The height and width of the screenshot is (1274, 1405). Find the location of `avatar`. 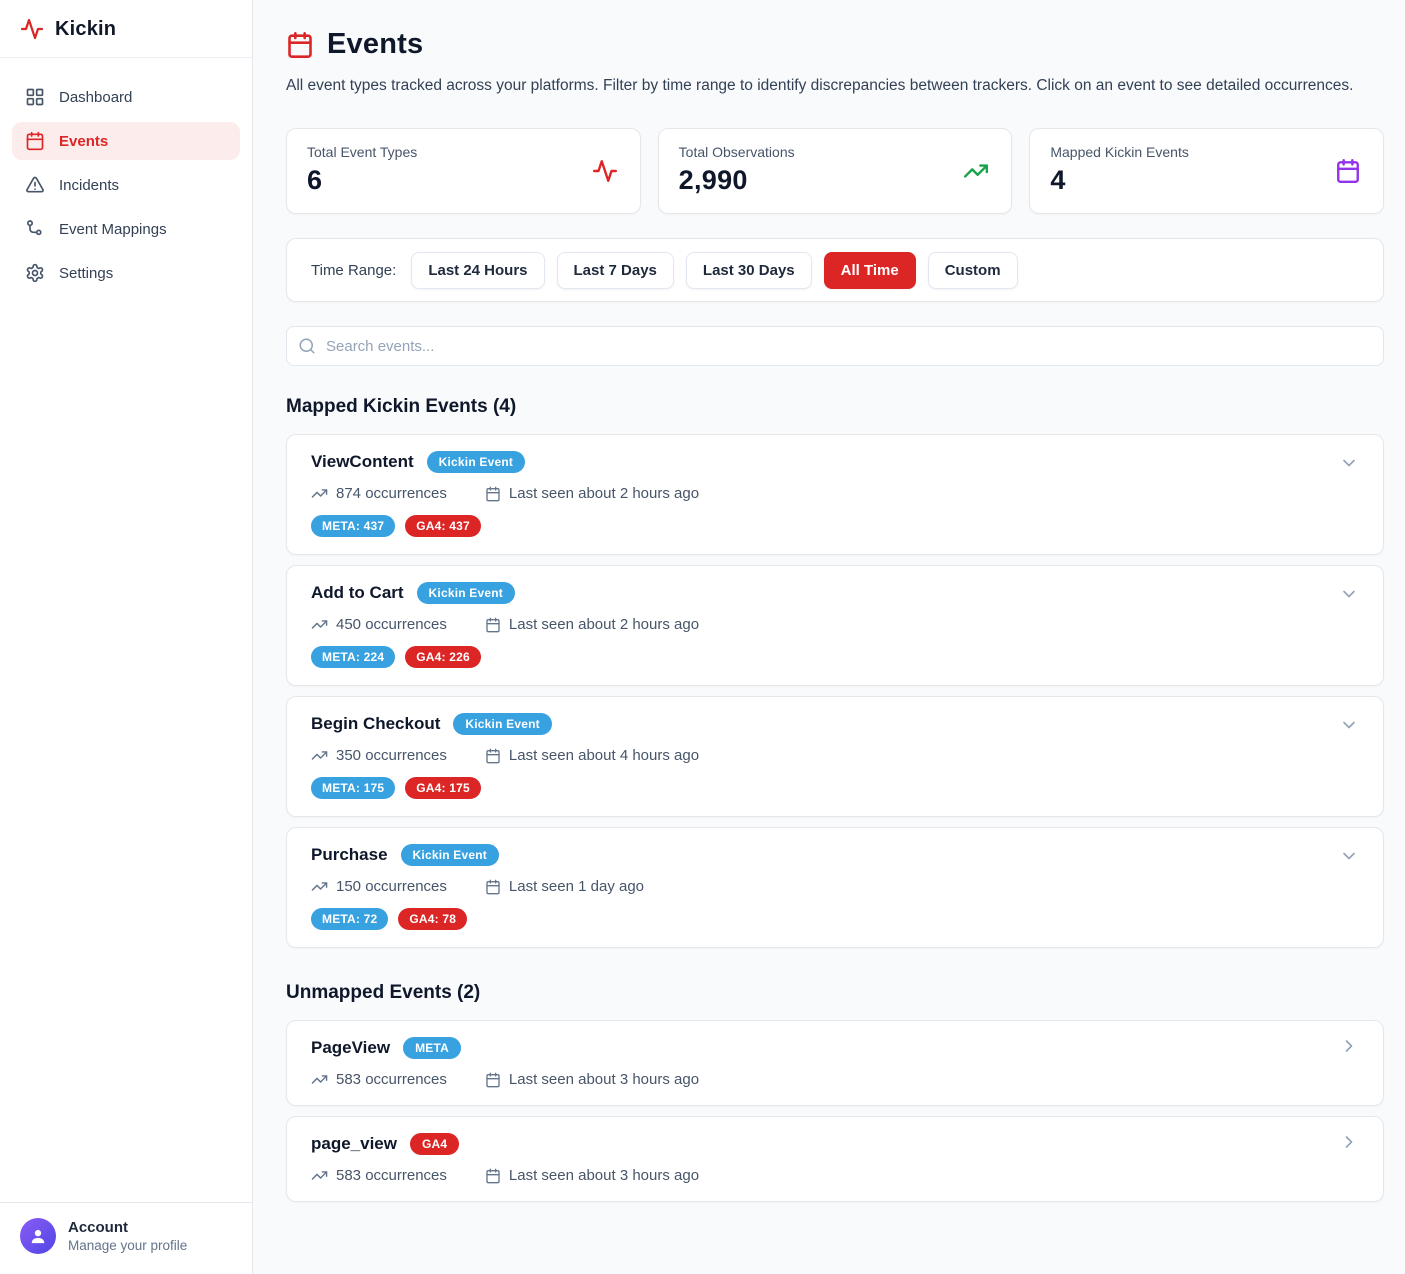

avatar is located at coordinates (38, 1236).